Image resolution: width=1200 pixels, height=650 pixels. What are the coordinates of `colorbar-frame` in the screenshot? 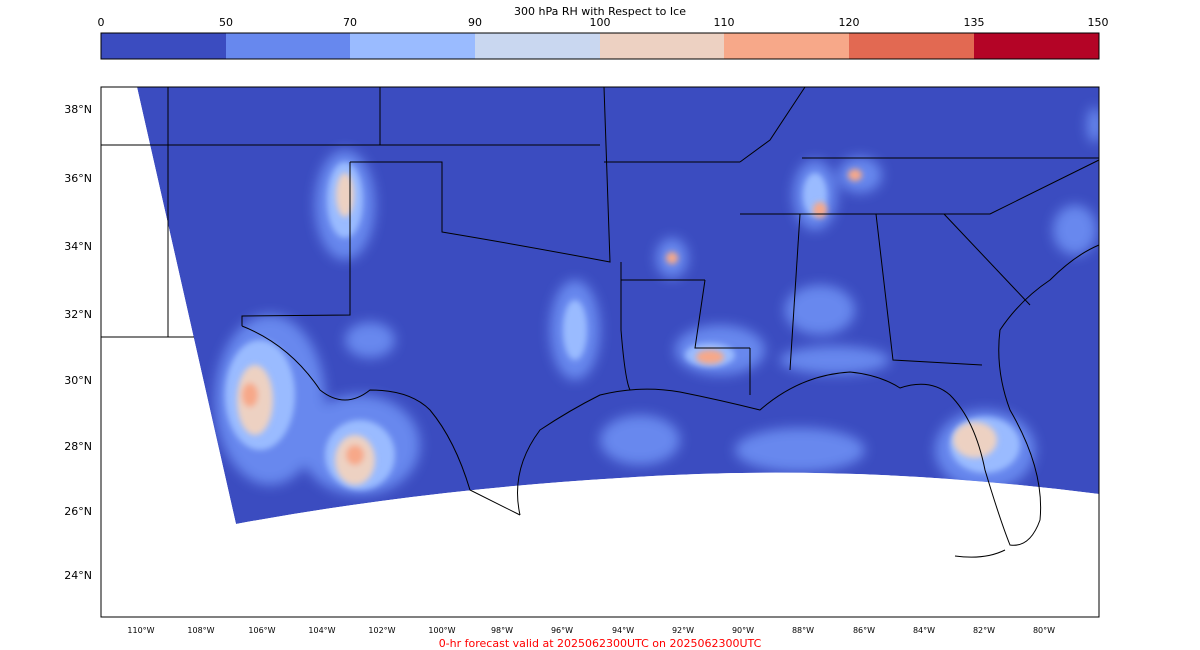 It's located at (600, 46).